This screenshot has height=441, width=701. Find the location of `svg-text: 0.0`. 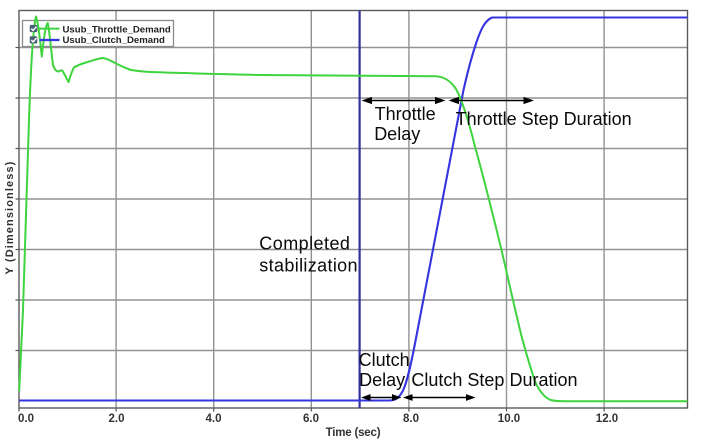

svg-text: 0.0 is located at coordinates (26, 419).